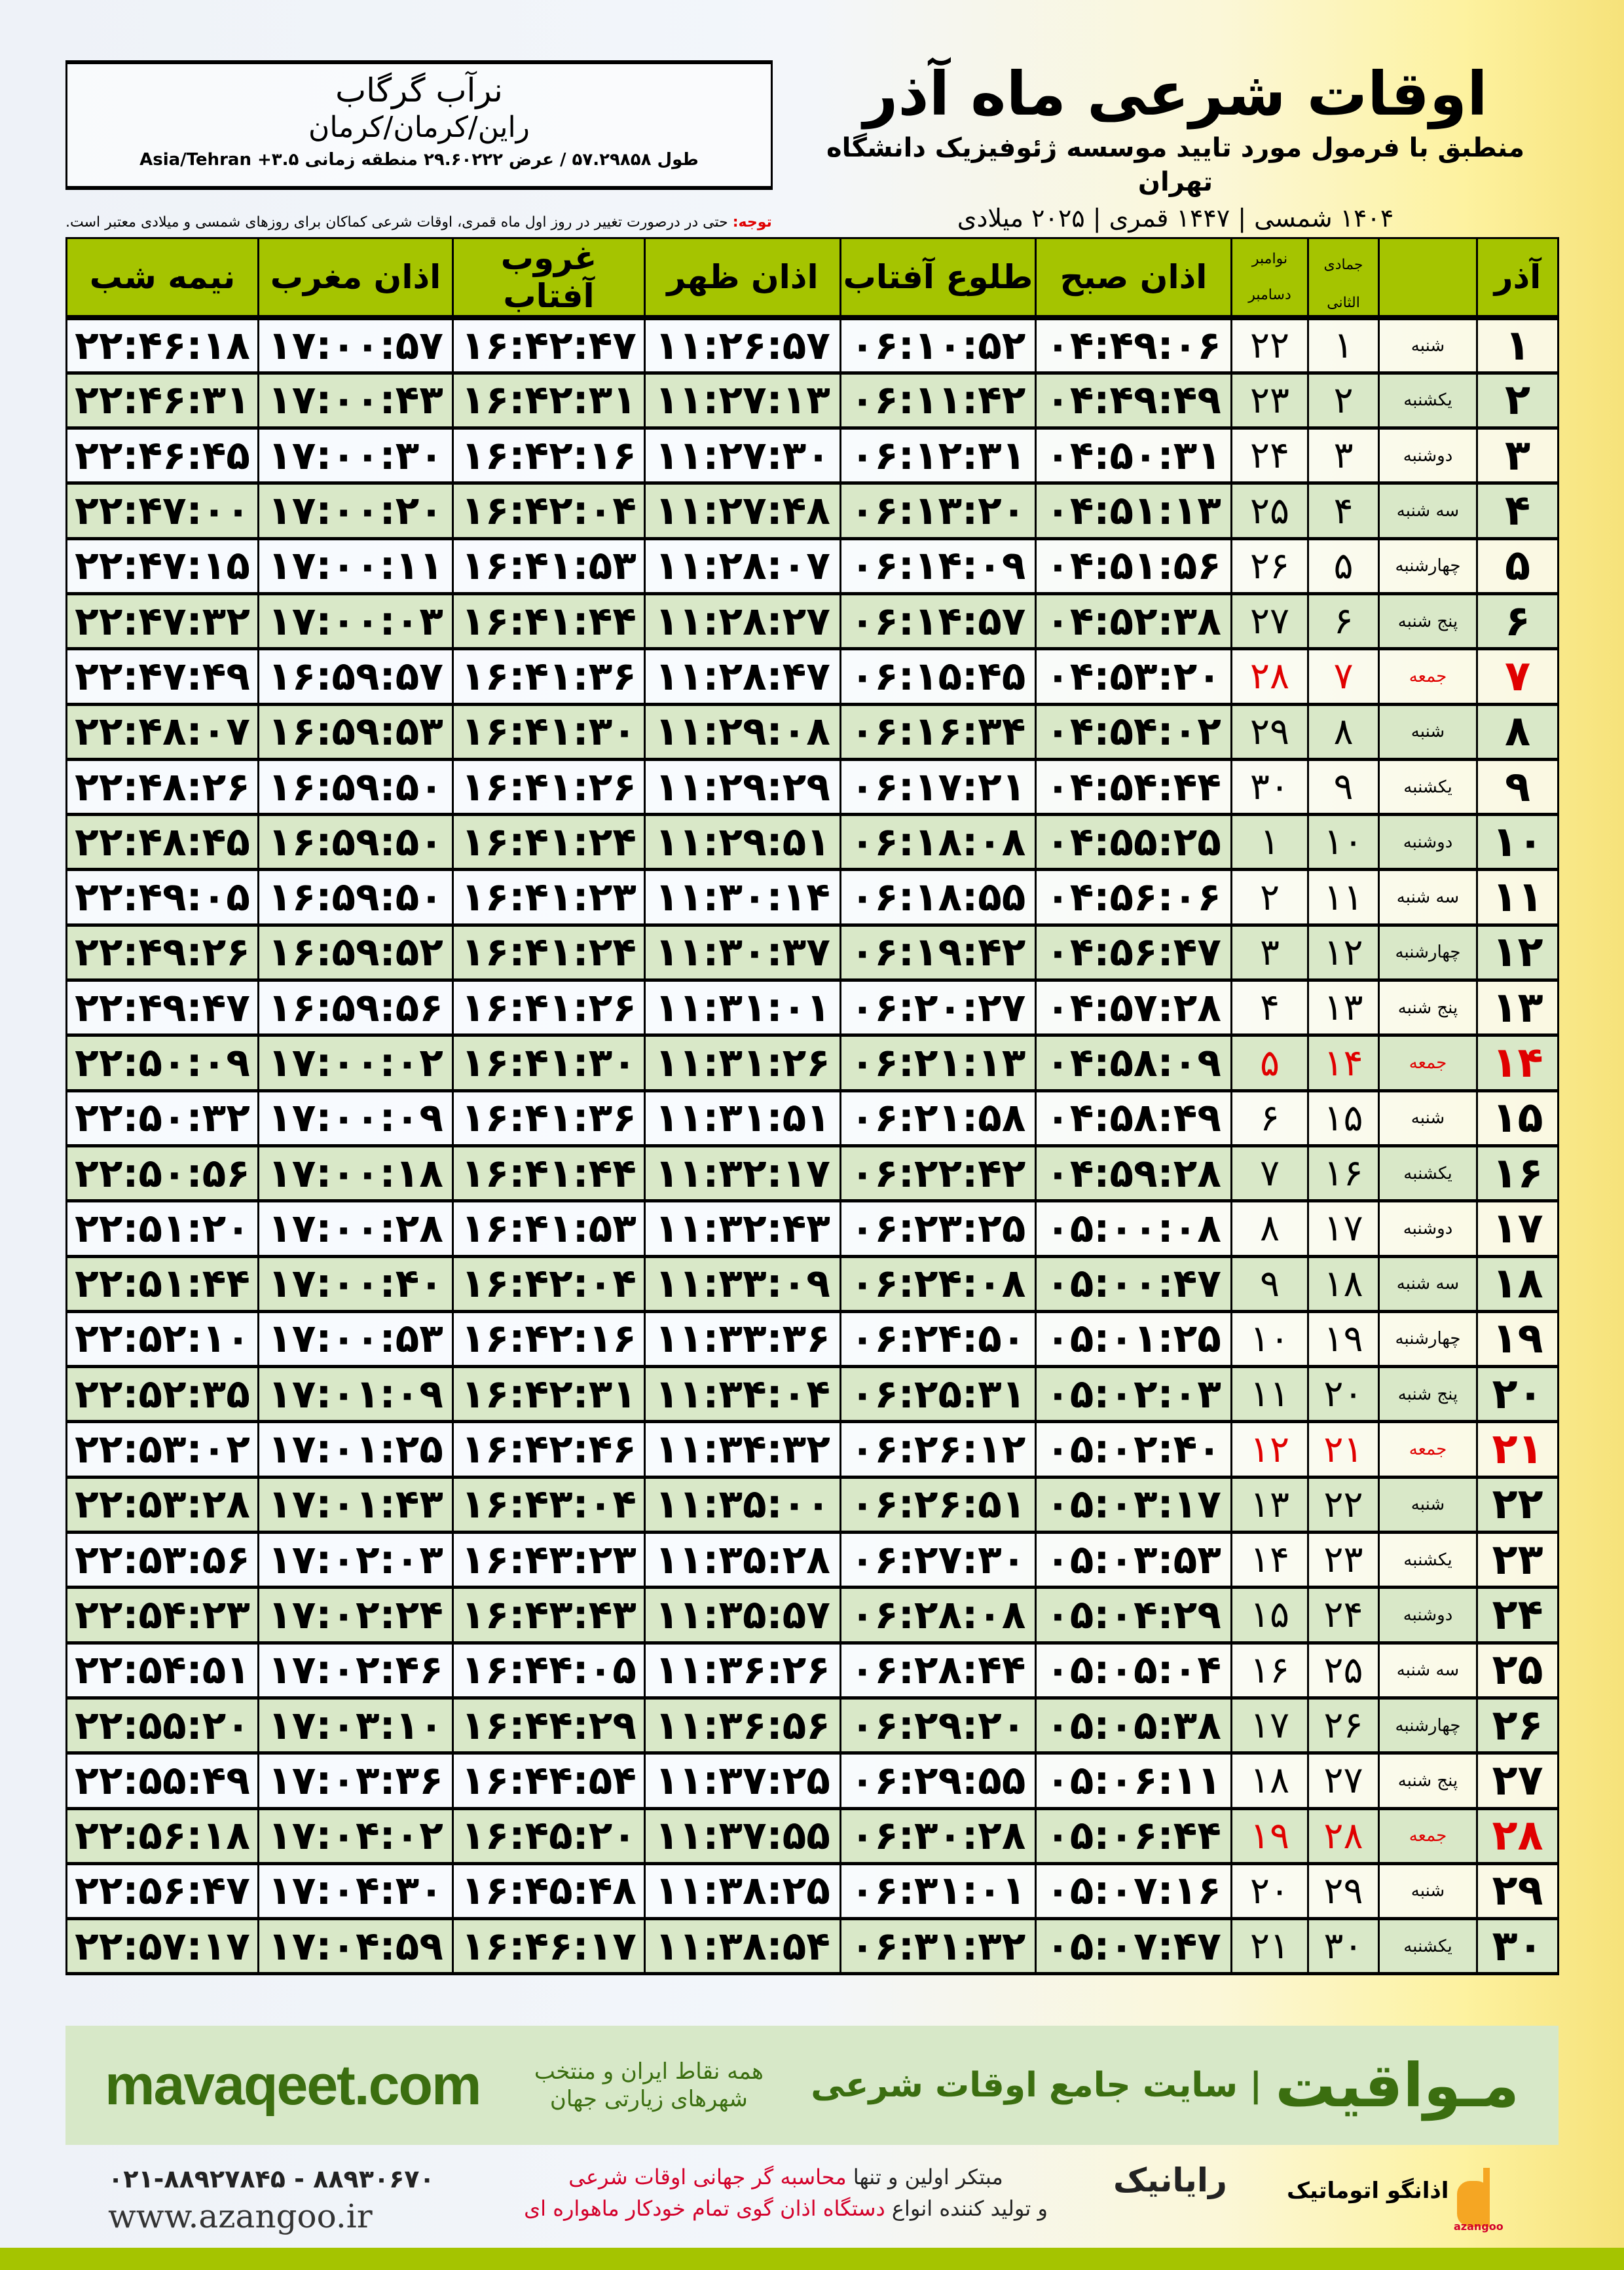 This screenshot has height=2270, width=1624. What do you see at coordinates (1343, 1395) in the screenshot?
I see `hijri-day: ۲۰` at bounding box center [1343, 1395].